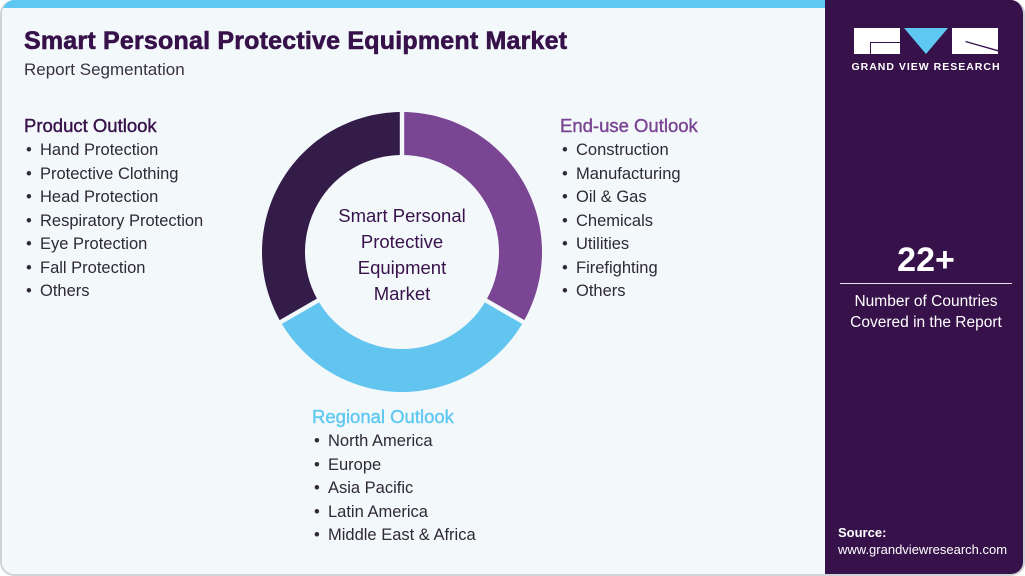  Describe the element at coordinates (104, 69) in the screenshot. I see `page-subtitle: Report Segmentation` at that location.